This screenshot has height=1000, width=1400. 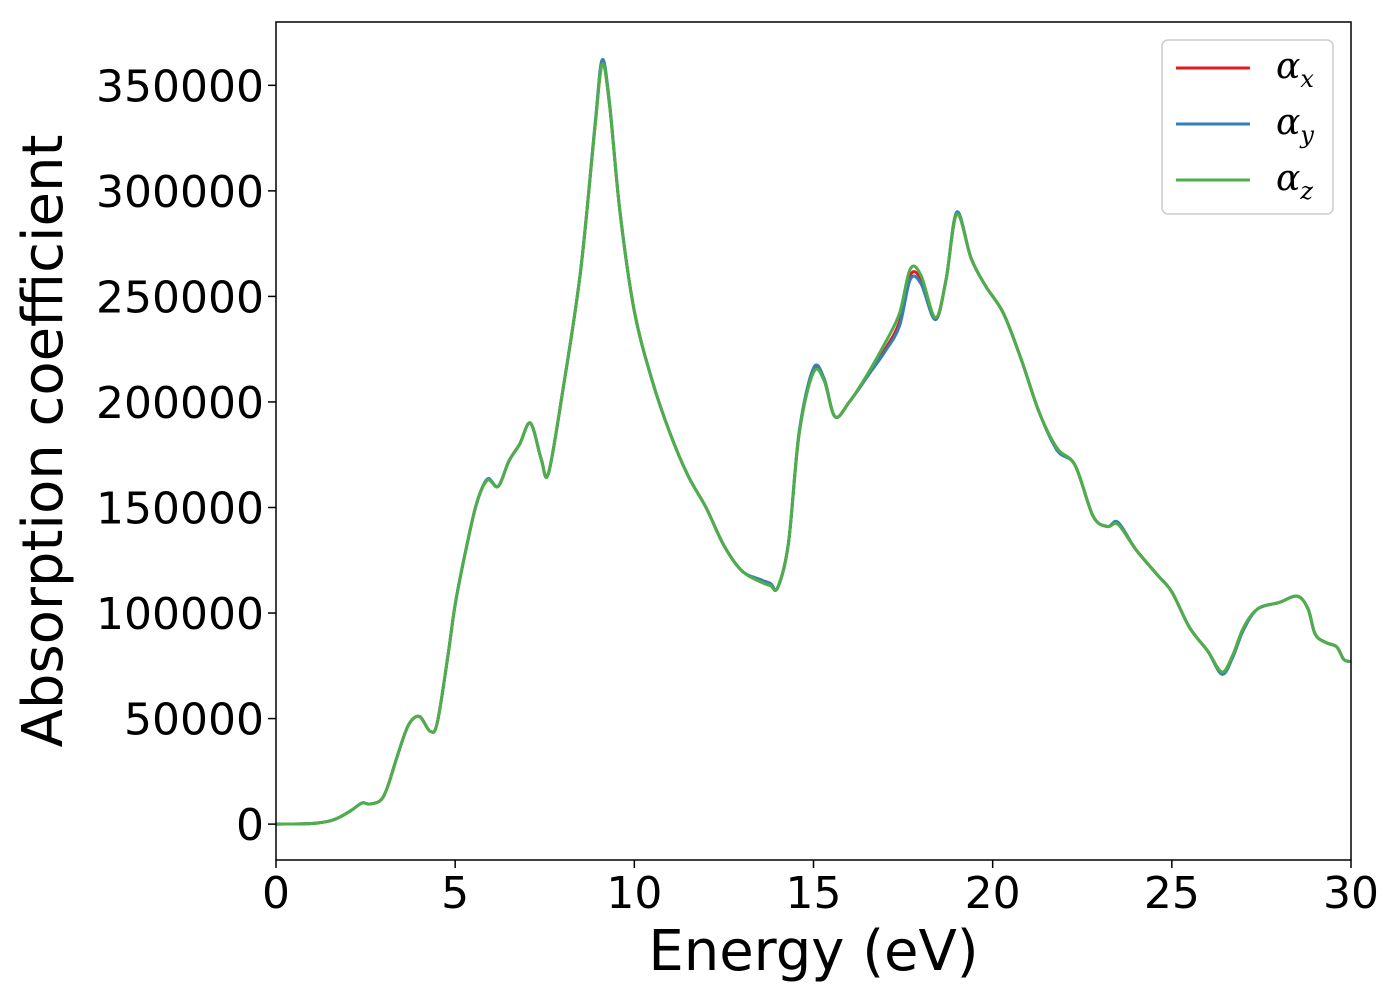 I want to click on x-axis: 0 5 10 15 20 25 30, so click(x=820, y=889).